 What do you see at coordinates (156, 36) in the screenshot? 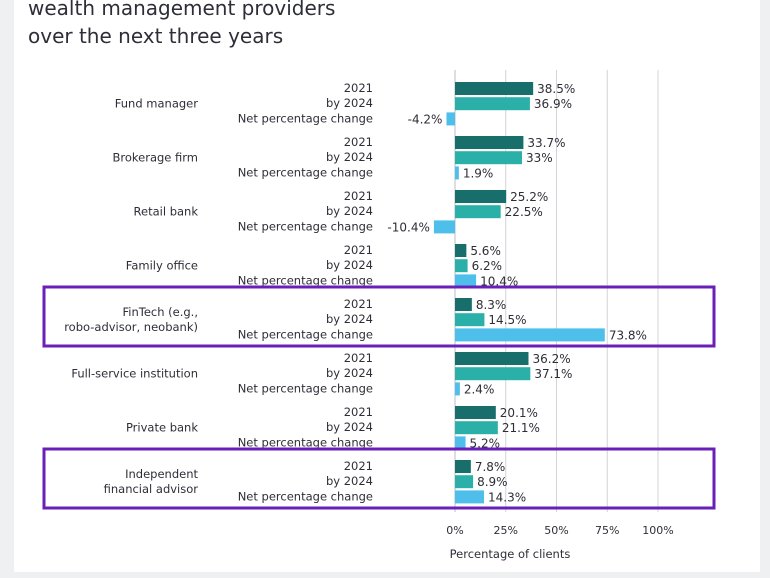
I see `title-line-2: over the next three years` at bounding box center [156, 36].